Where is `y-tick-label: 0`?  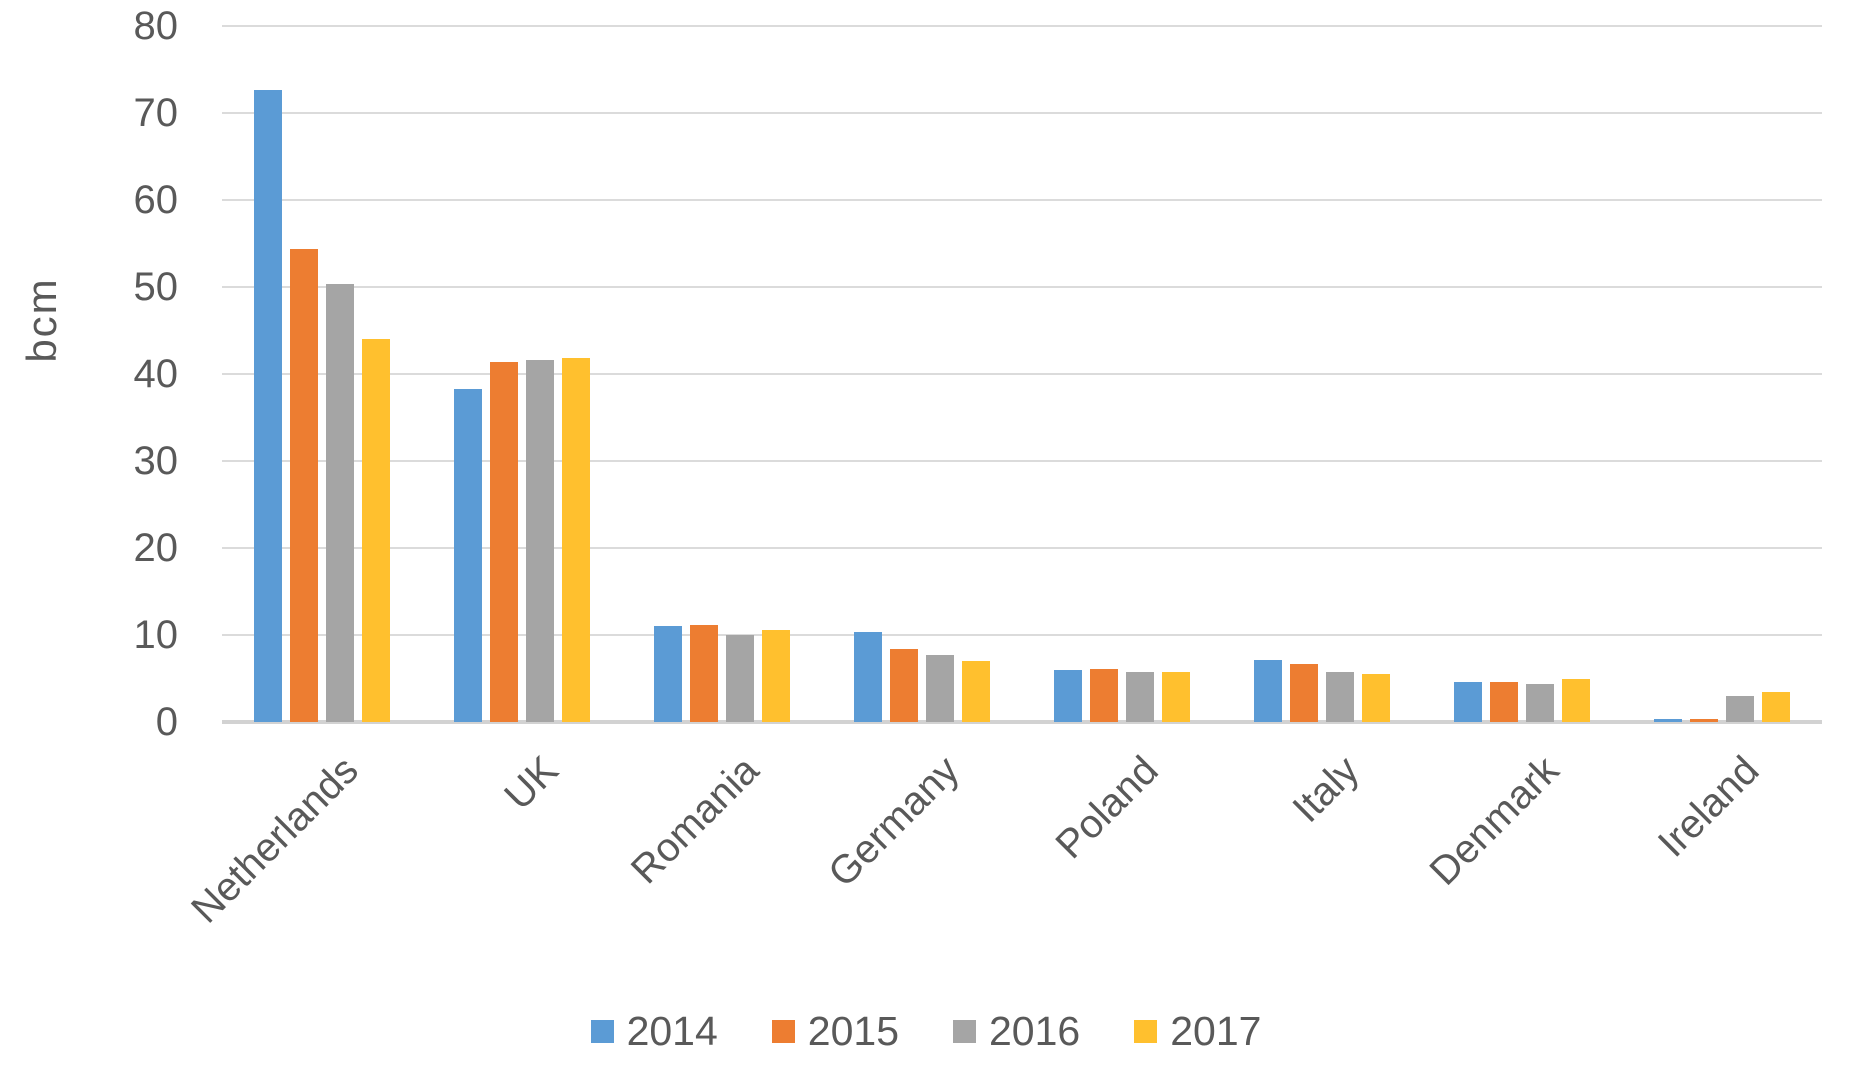 y-tick-label: 0 is located at coordinates (166, 722).